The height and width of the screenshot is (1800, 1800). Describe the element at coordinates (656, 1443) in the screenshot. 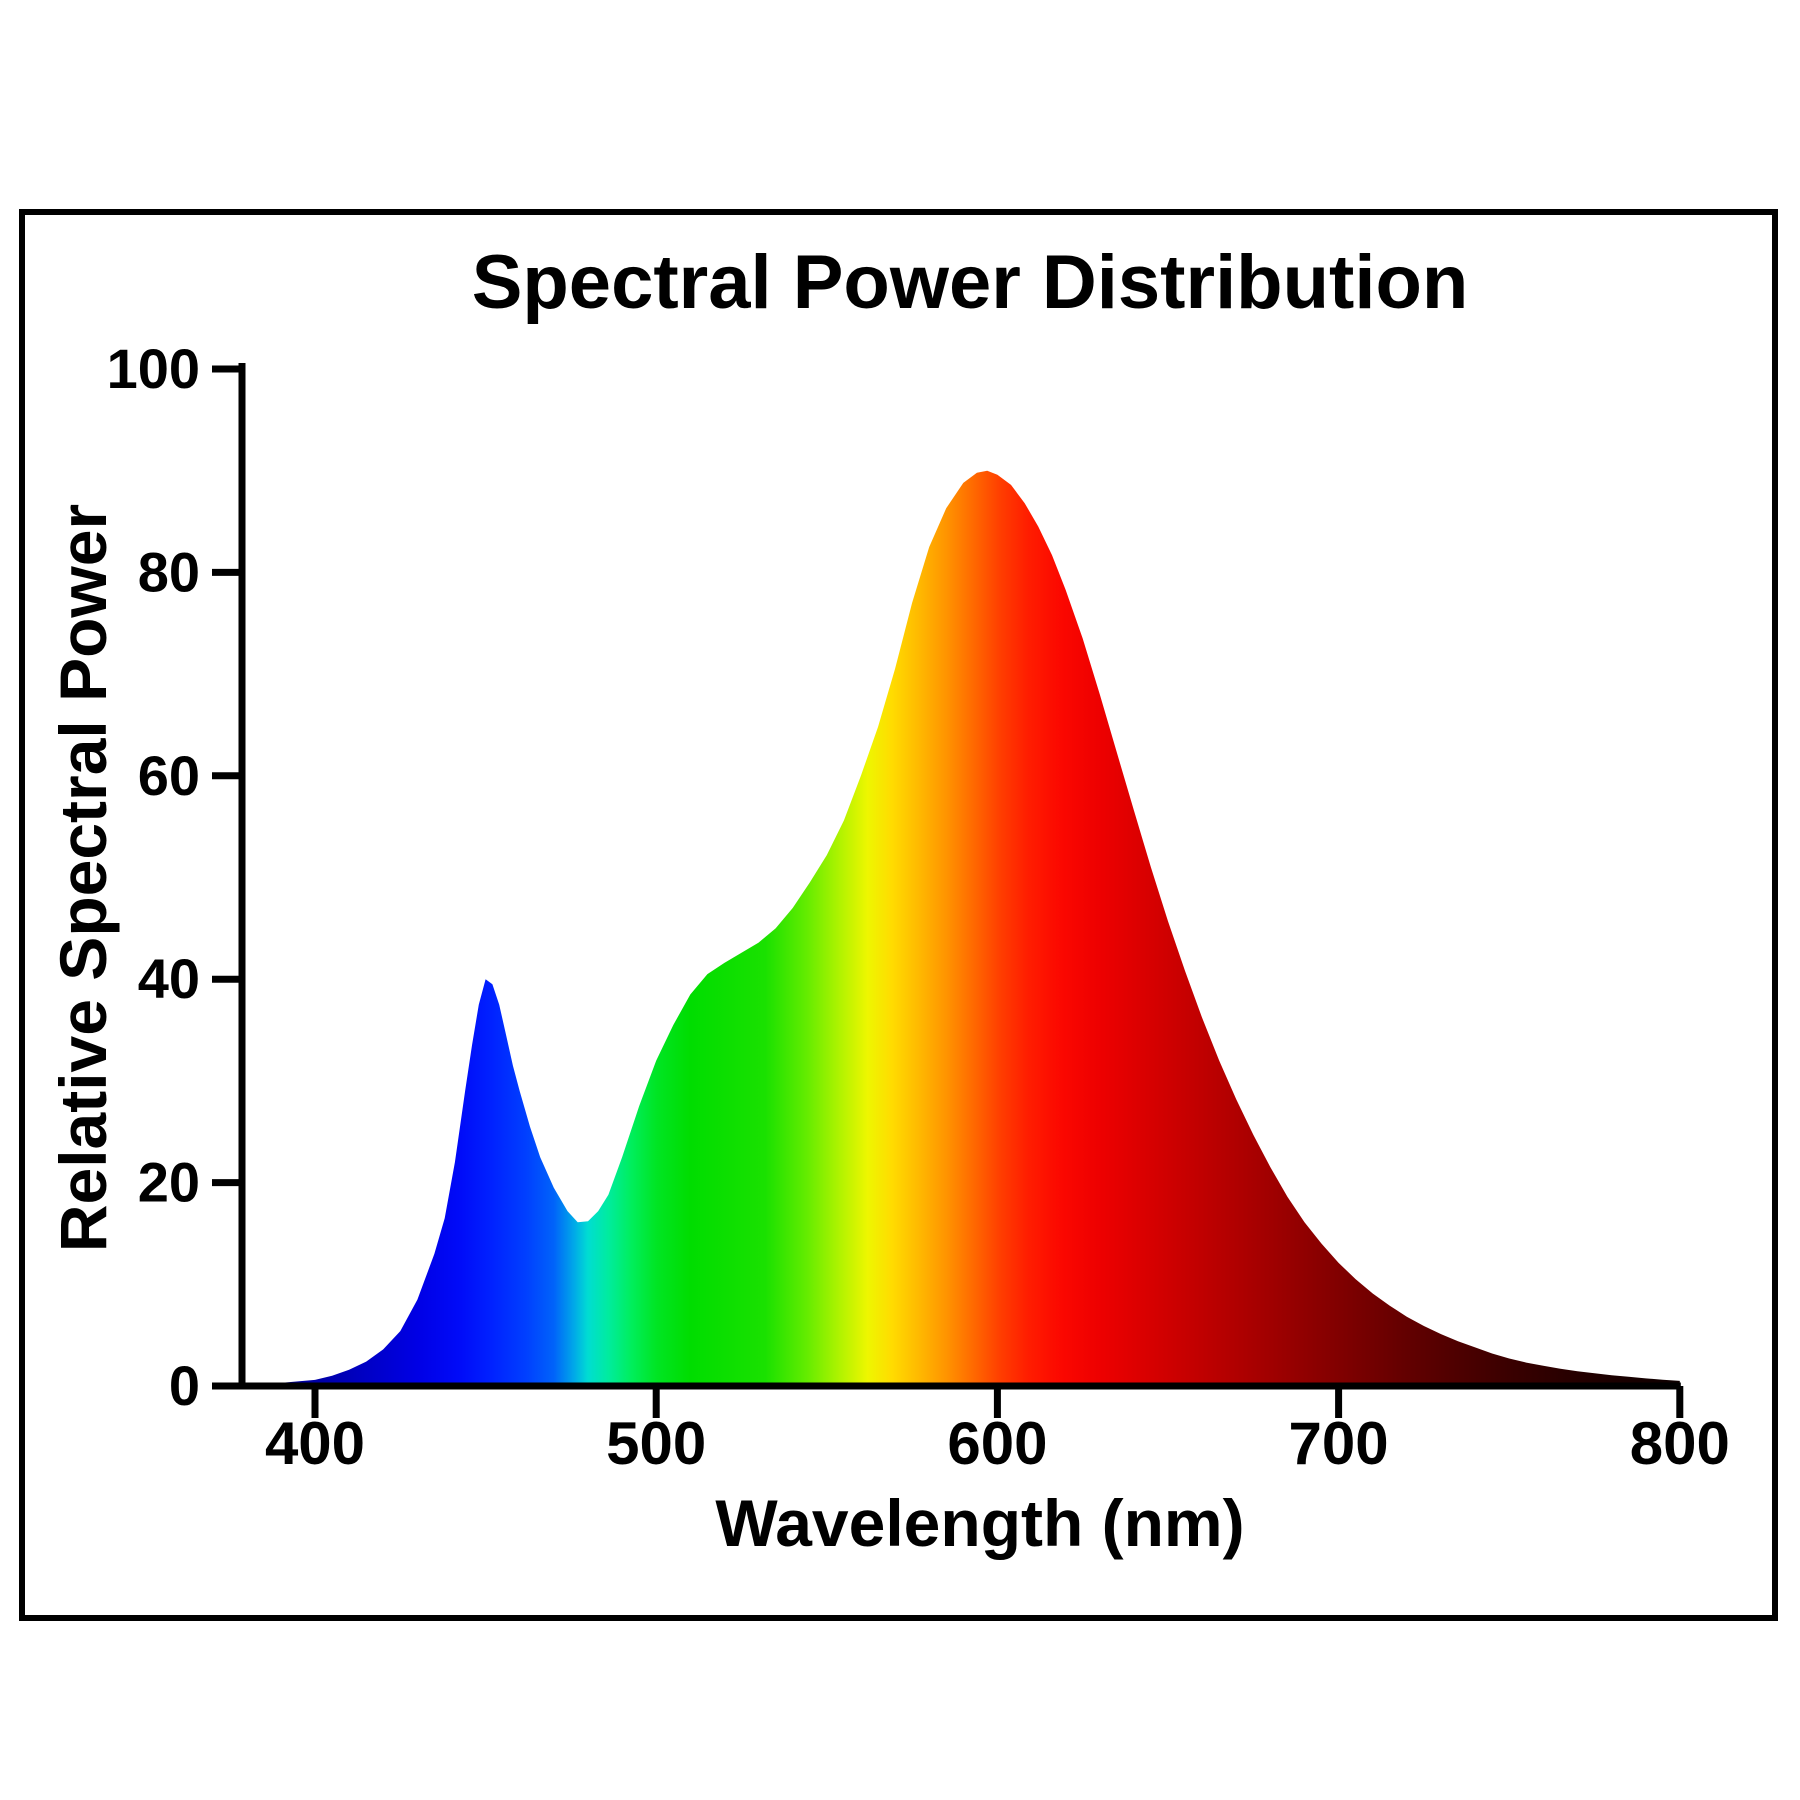

I see `x-tick-label: 500` at that location.